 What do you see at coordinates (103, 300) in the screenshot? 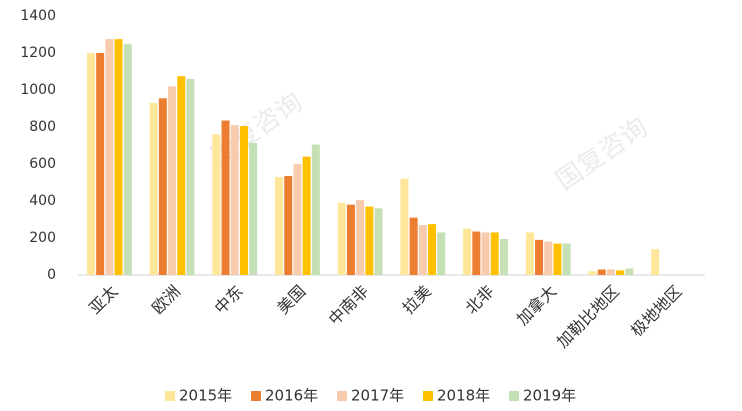
I see `x-tick-label: 亚太` at bounding box center [103, 300].